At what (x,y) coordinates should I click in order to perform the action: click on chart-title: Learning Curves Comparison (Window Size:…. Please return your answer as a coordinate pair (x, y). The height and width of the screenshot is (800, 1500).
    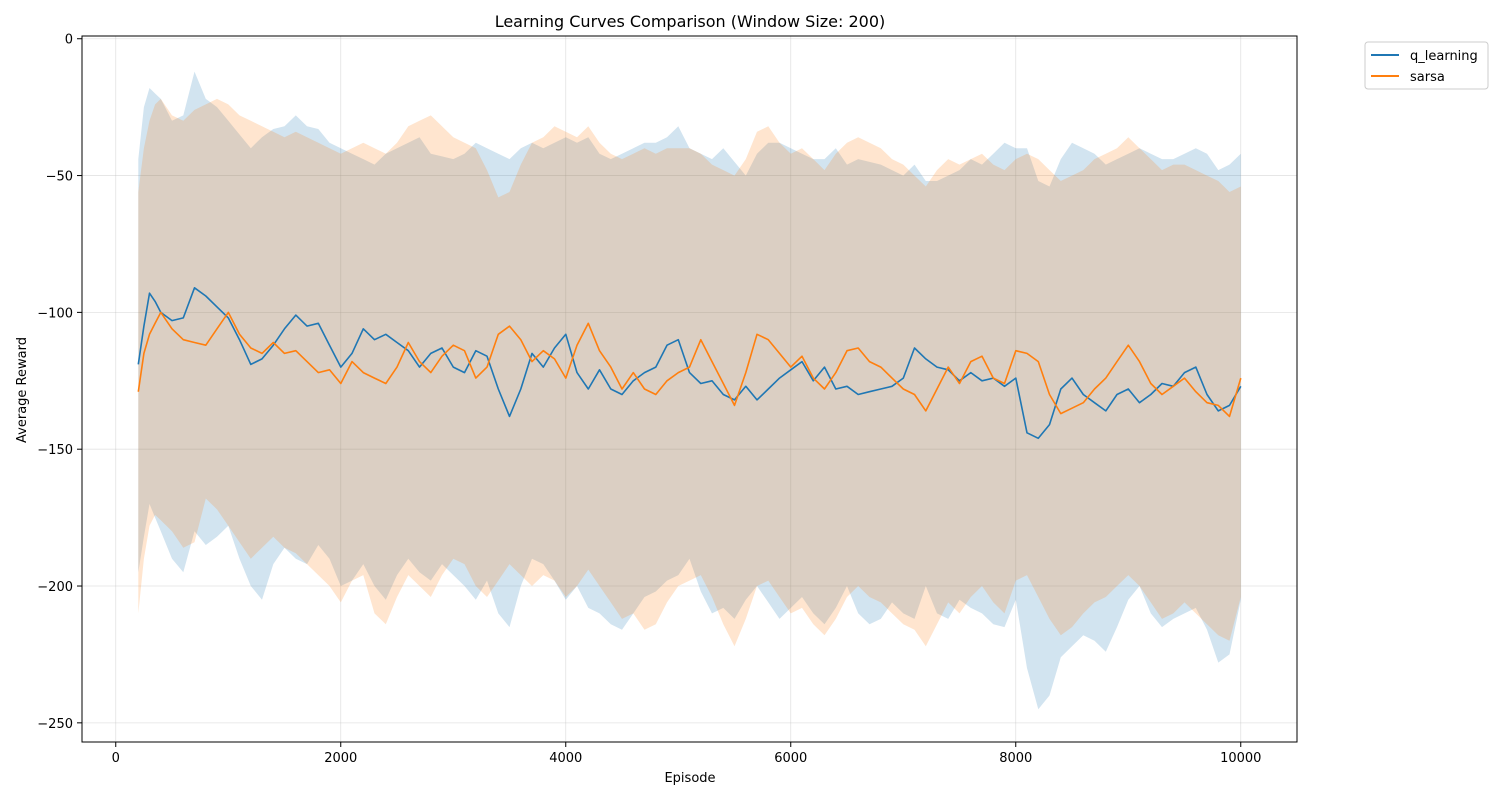
    Looking at the image, I should click on (690, 21).